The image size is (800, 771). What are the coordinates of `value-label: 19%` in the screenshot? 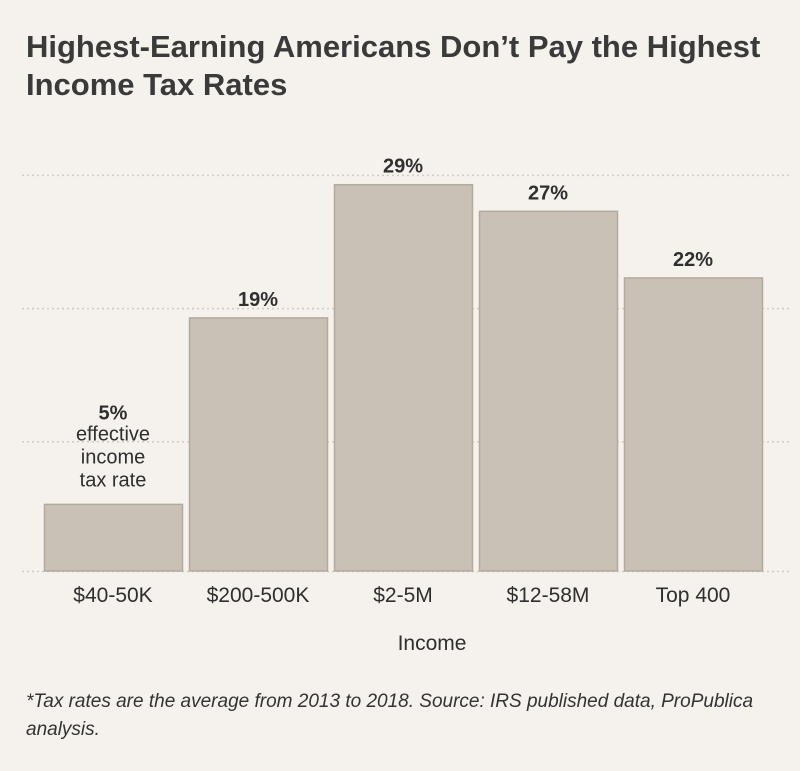 It's located at (258, 300).